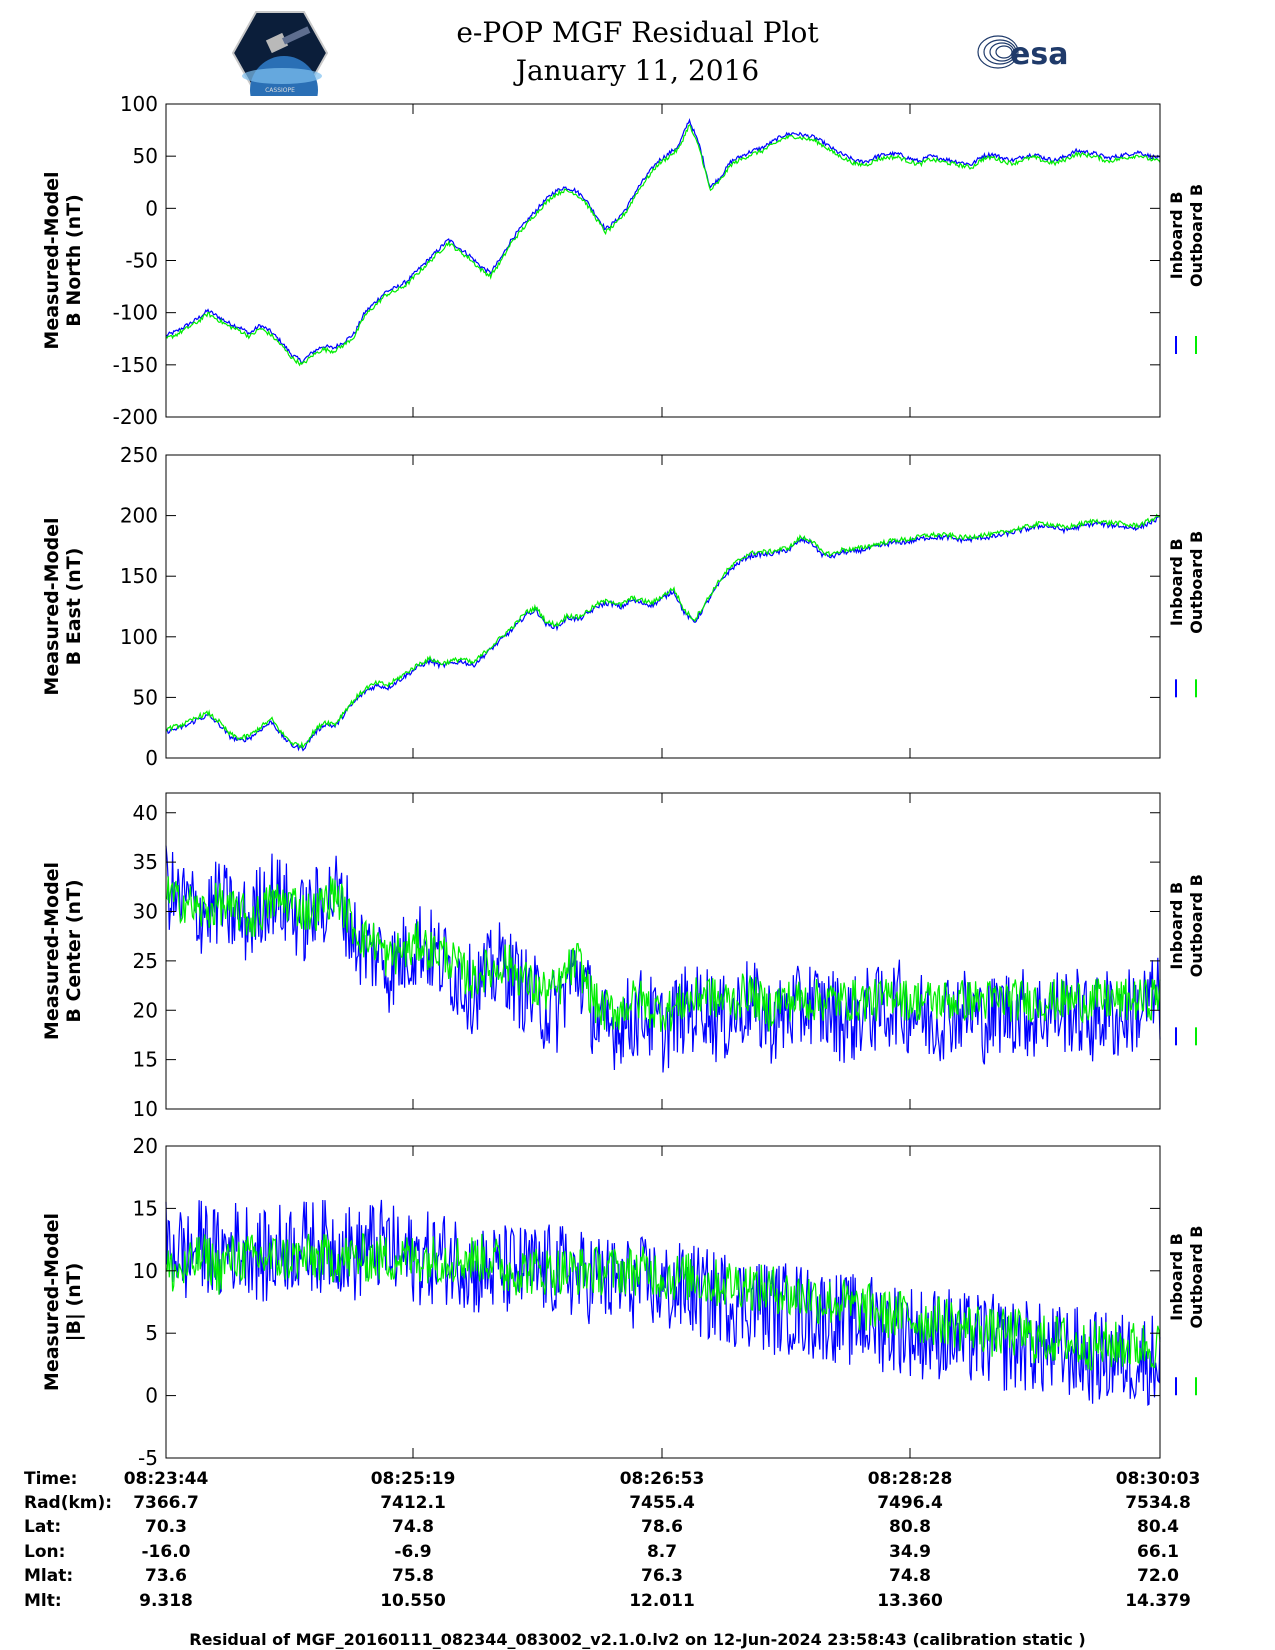  Describe the element at coordinates (662, 1552) in the screenshot. I see `orbit-table-cell: 8.7` at that location.